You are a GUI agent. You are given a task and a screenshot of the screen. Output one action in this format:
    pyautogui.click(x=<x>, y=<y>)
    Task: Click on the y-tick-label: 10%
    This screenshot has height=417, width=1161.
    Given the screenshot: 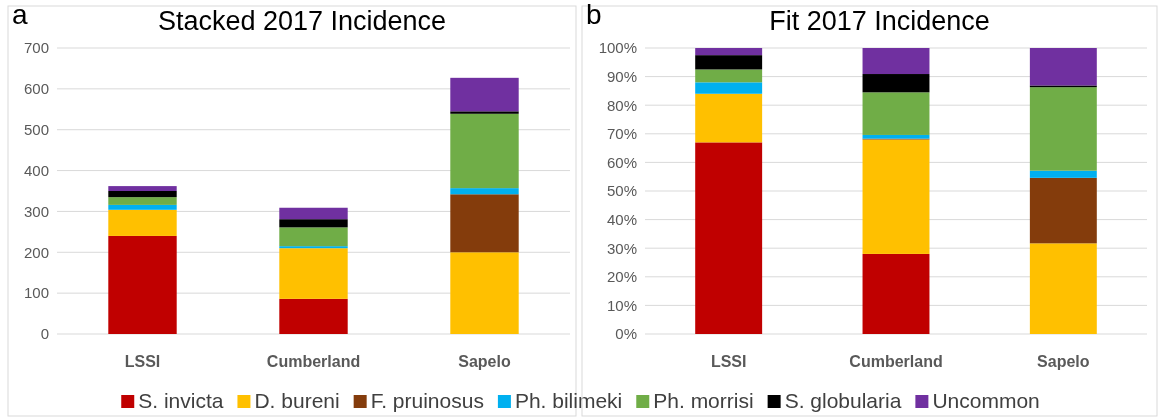 What is the action you would take?
    pyautogui.click(x=621, y=305)
    